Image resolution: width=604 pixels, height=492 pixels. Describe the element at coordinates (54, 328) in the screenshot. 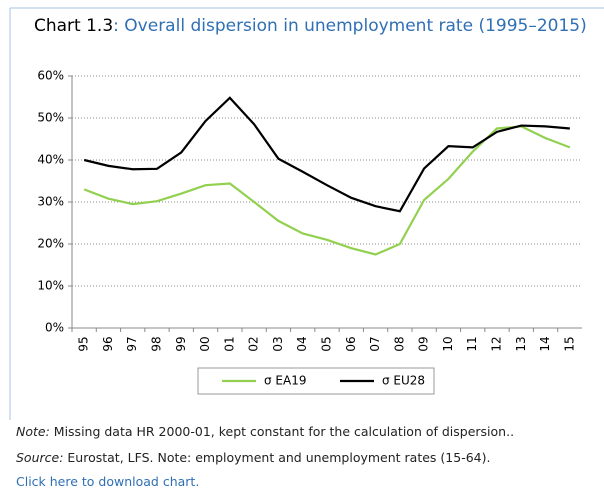

I see `y-tick-label: 0%` at that location.